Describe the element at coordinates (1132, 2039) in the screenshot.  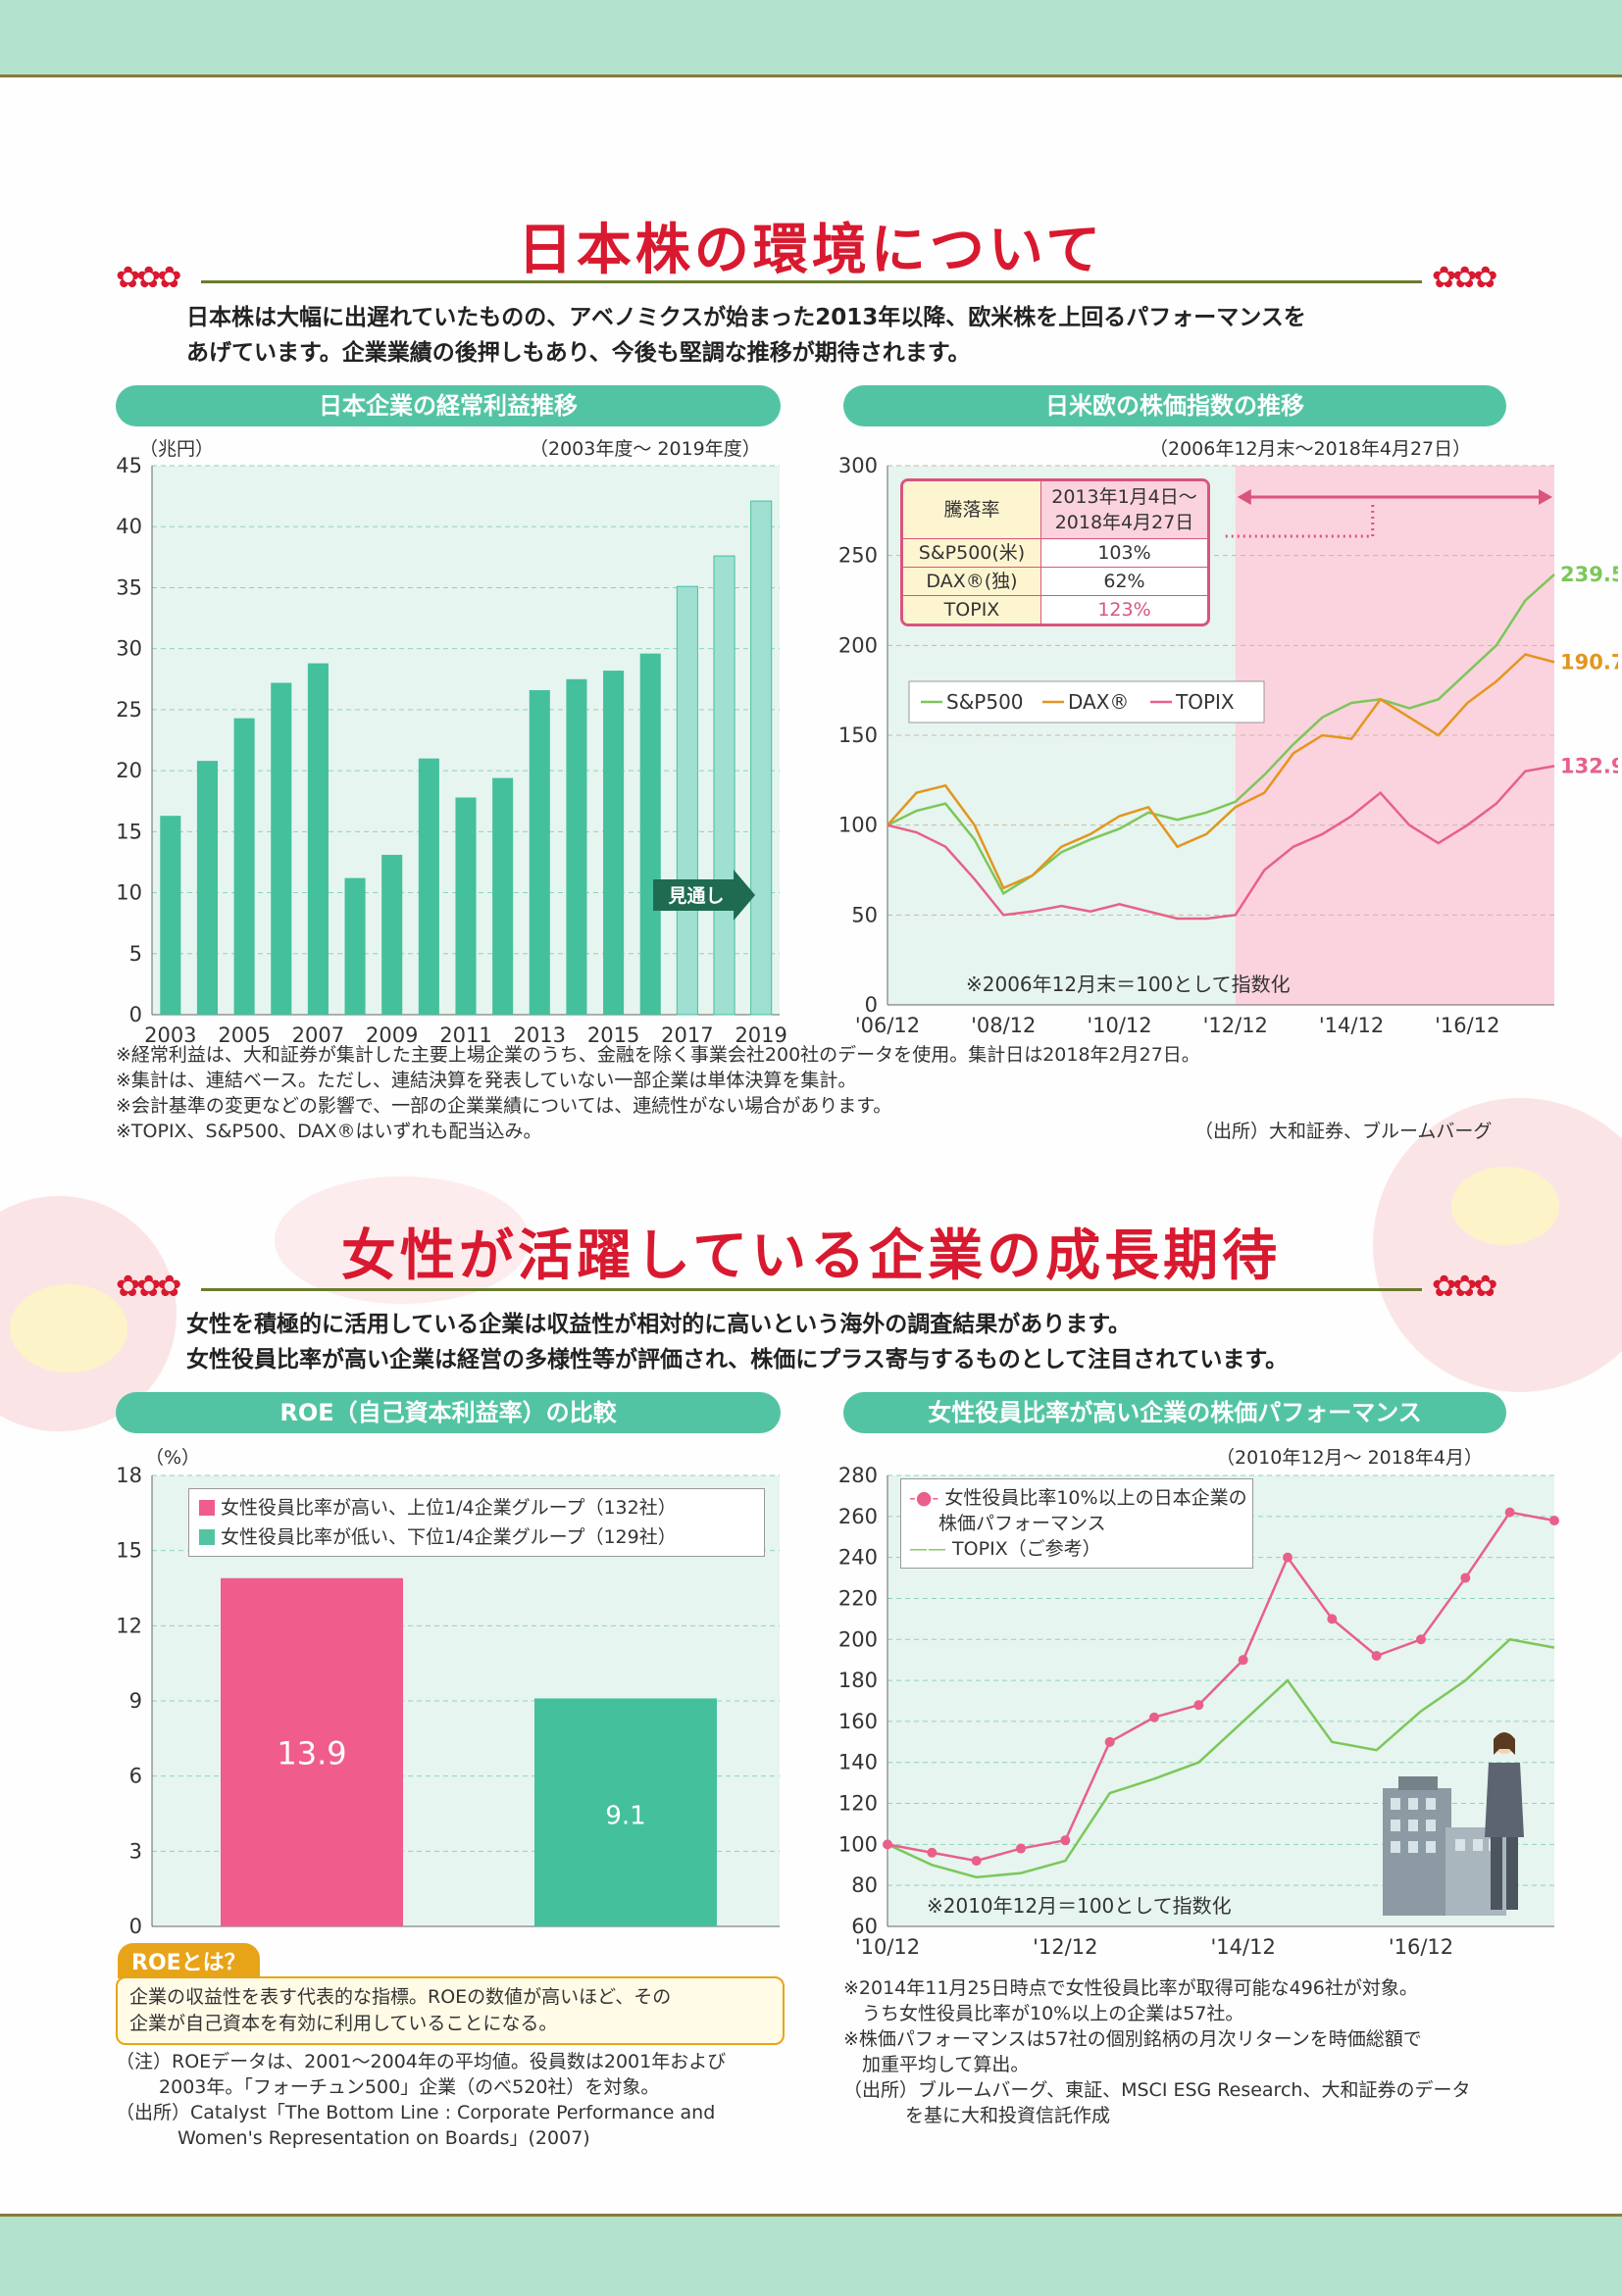
I see `note-line: ※株価パフォーマンスは57社の個別銘柄の月次リターンを時価総額で` at that location.